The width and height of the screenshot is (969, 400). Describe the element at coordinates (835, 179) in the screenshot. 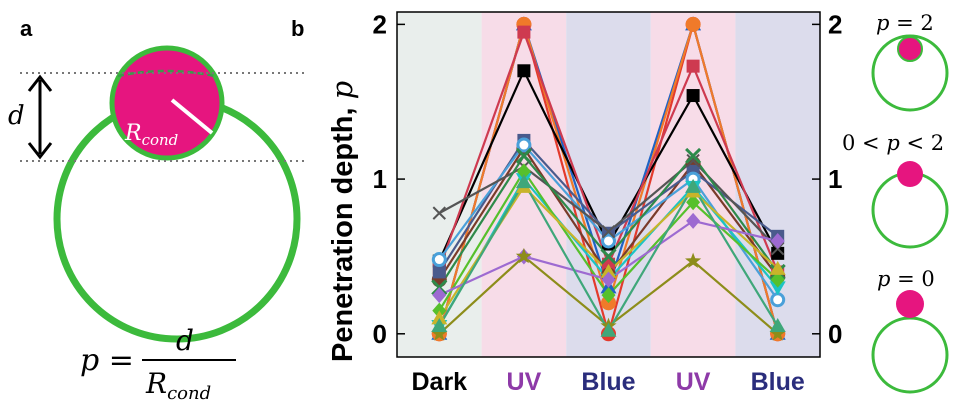

I see `y-tick-label-right-1: 1` at that location.